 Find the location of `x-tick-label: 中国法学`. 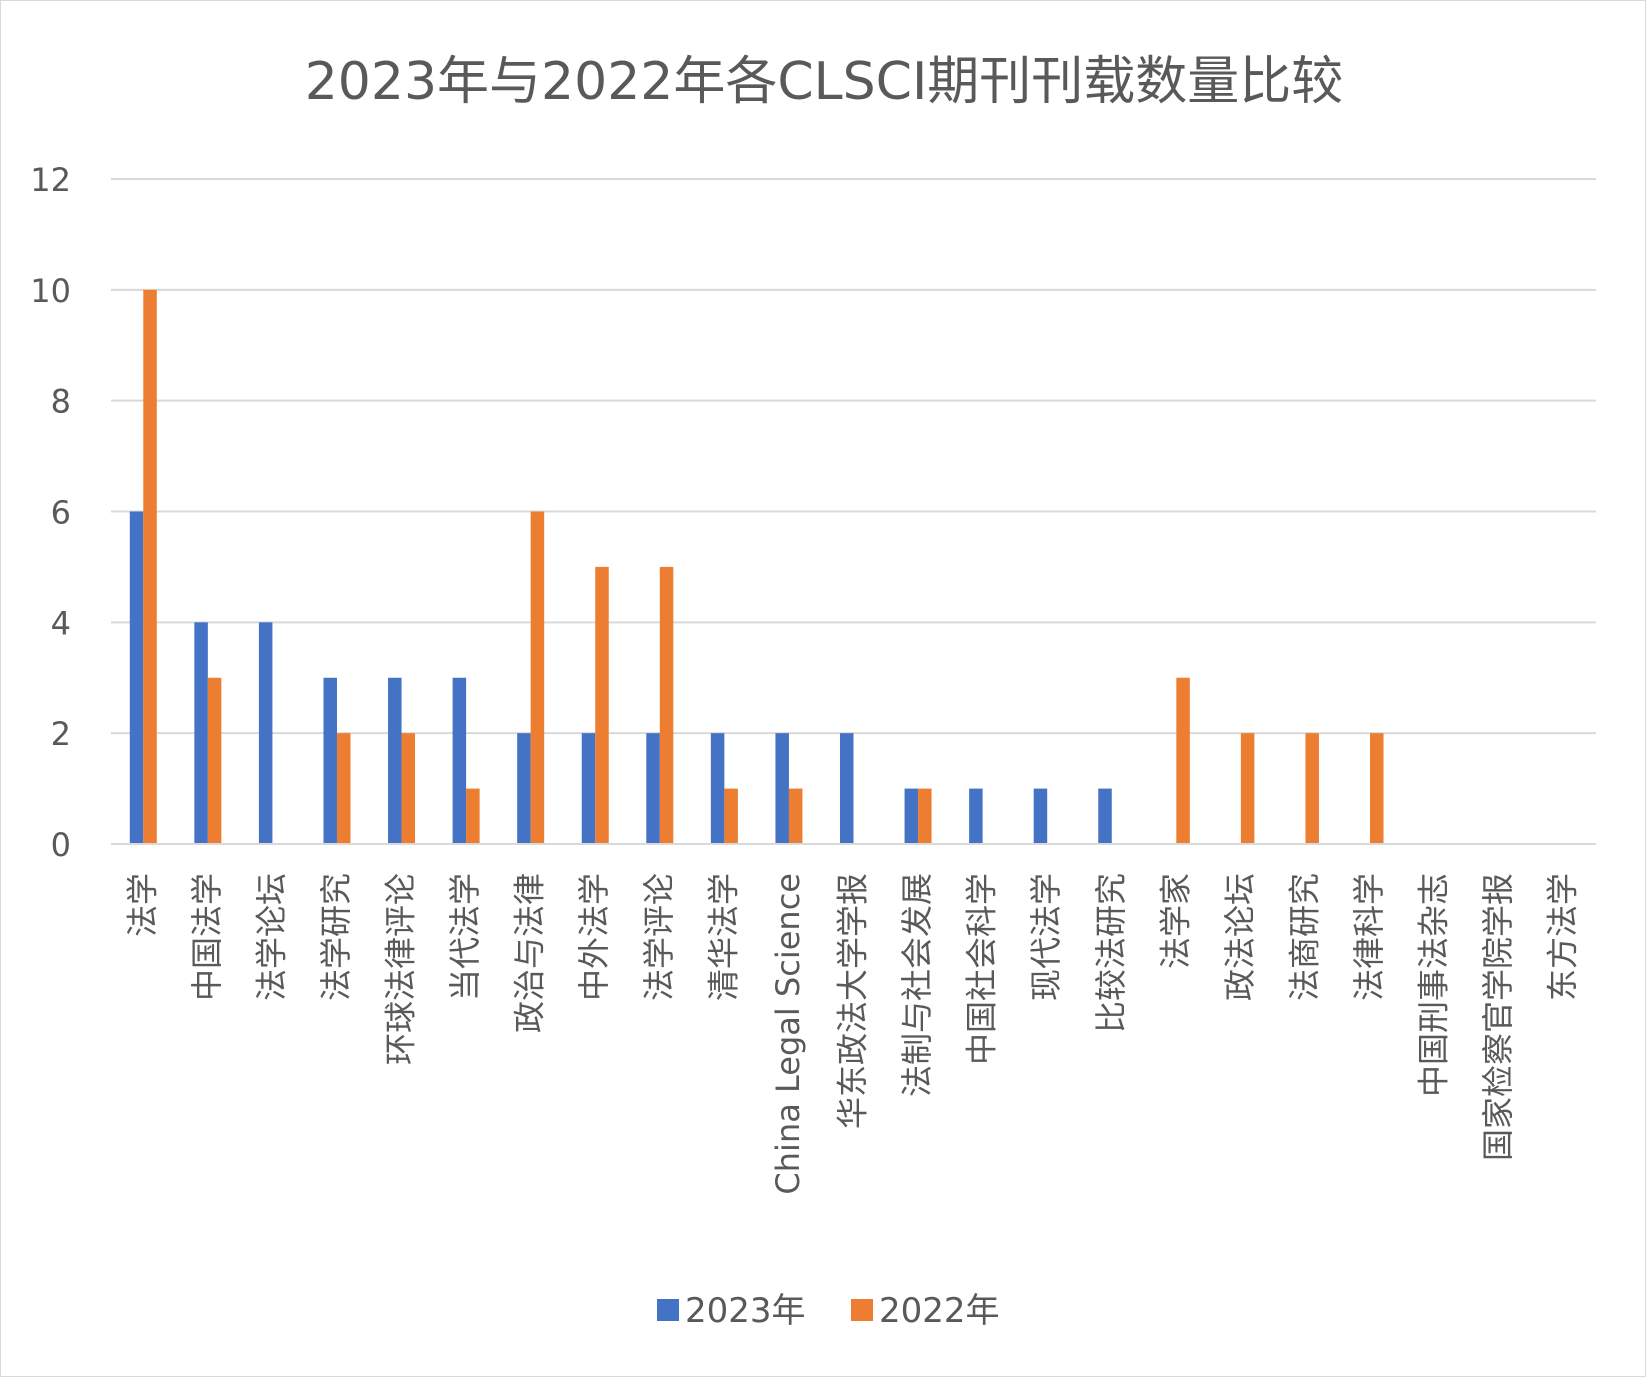

x-tick-label: 中国法学 is located at coordinates (207, 937).